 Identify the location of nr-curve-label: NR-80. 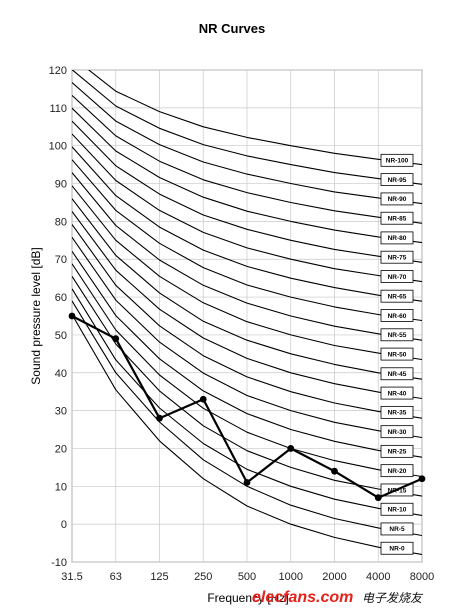
(397, 238).